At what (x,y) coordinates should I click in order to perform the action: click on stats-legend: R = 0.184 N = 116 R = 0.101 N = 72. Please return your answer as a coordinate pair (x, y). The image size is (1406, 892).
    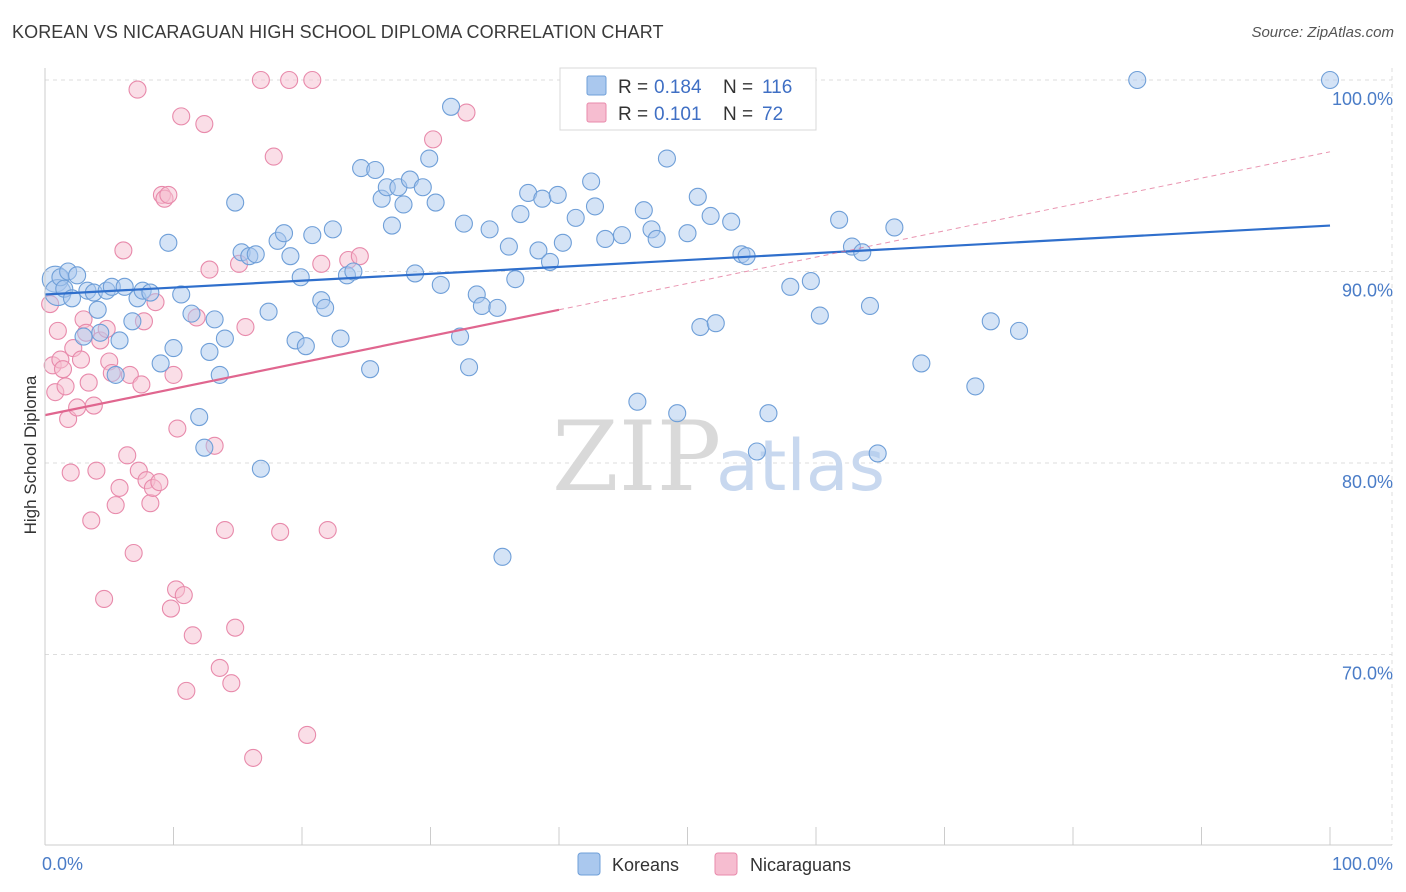
    Looking at the image, I should click on (688, 99).